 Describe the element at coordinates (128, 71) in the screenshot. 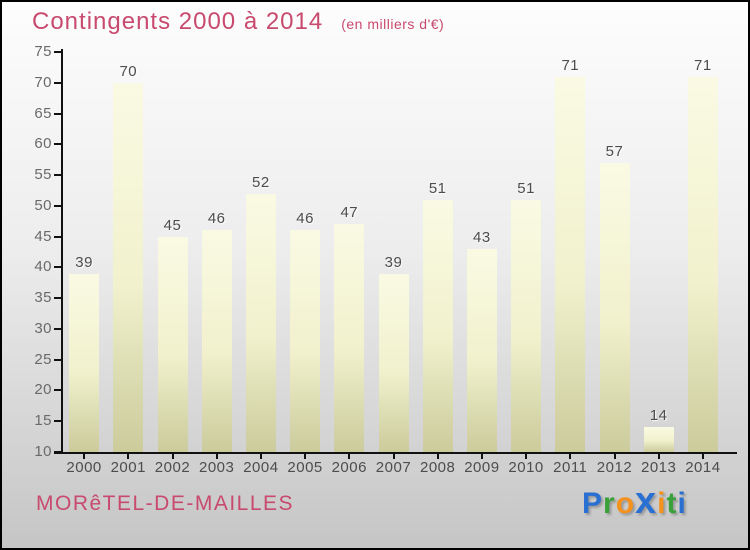

I see `bar-value-label: 70` at that location.